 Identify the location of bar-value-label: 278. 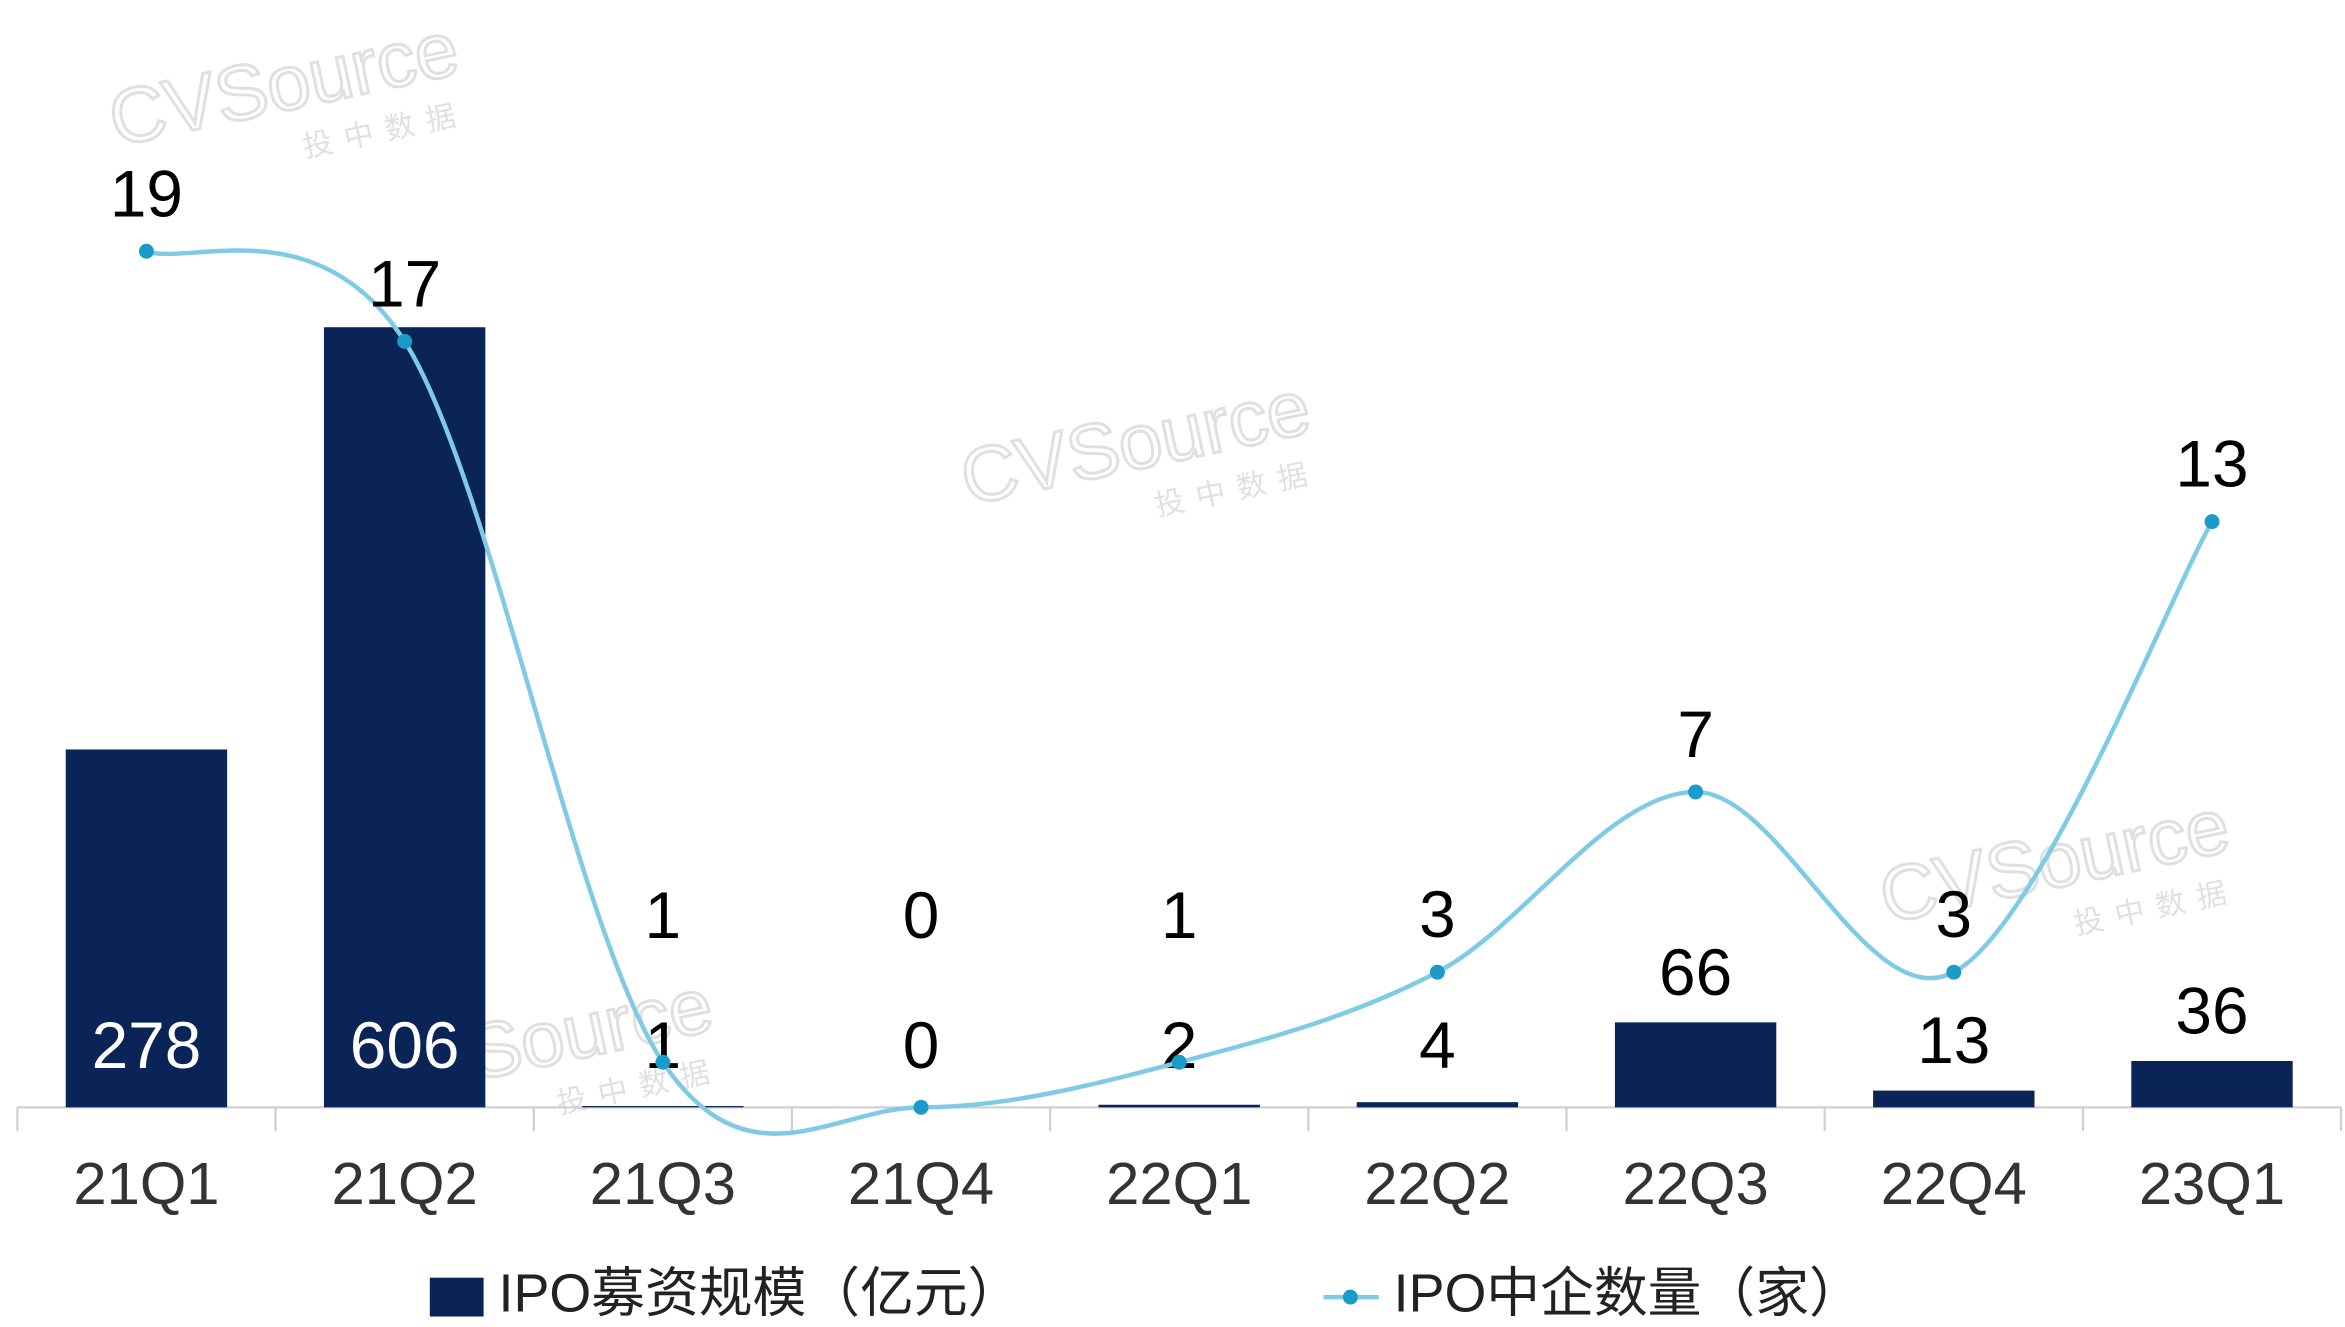
(147, 1045).